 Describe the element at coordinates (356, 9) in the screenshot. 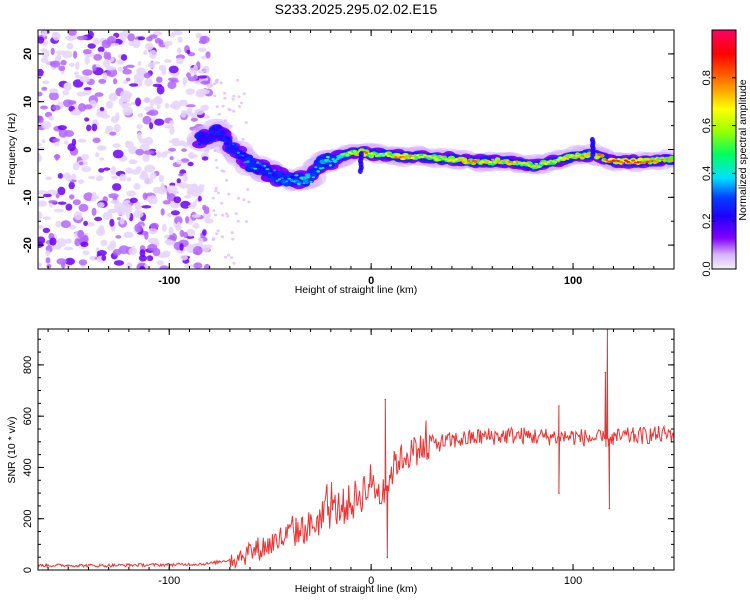

I see `chart-title: S233.2025.295.02.02.E15` at that location.